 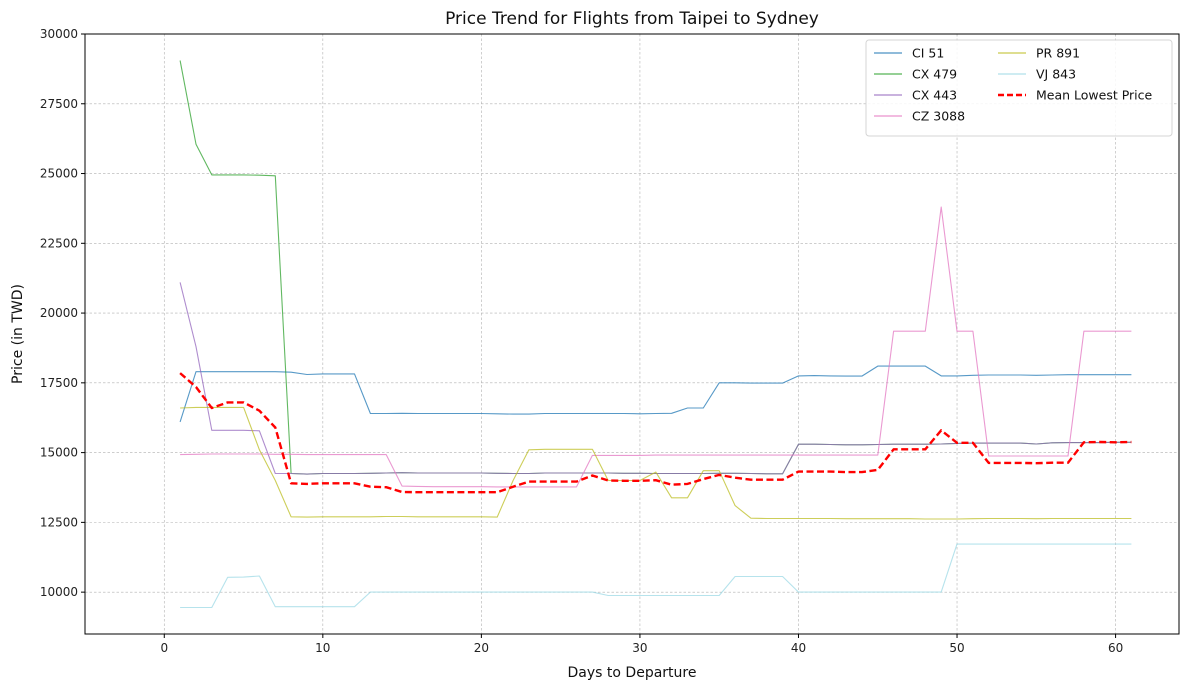 What do you see at coordinates (956, 648) in the screenshot?
I see `x-tick-label: 50` at bounding box center [956, 648].